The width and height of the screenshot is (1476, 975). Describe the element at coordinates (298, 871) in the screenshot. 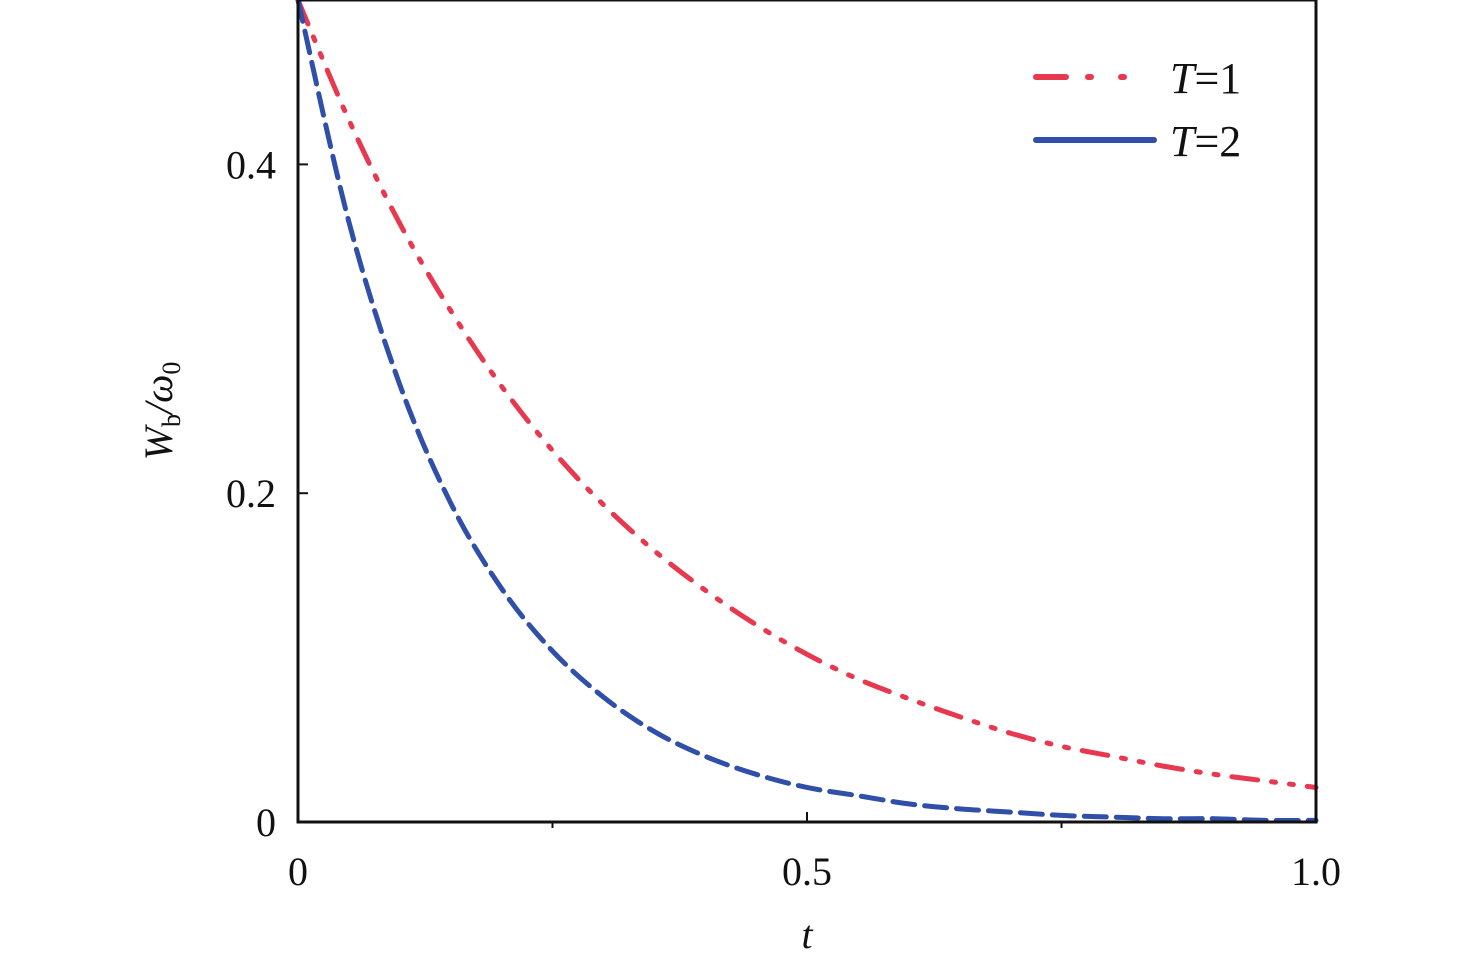

I see `x-tick-label: 0` at that location.